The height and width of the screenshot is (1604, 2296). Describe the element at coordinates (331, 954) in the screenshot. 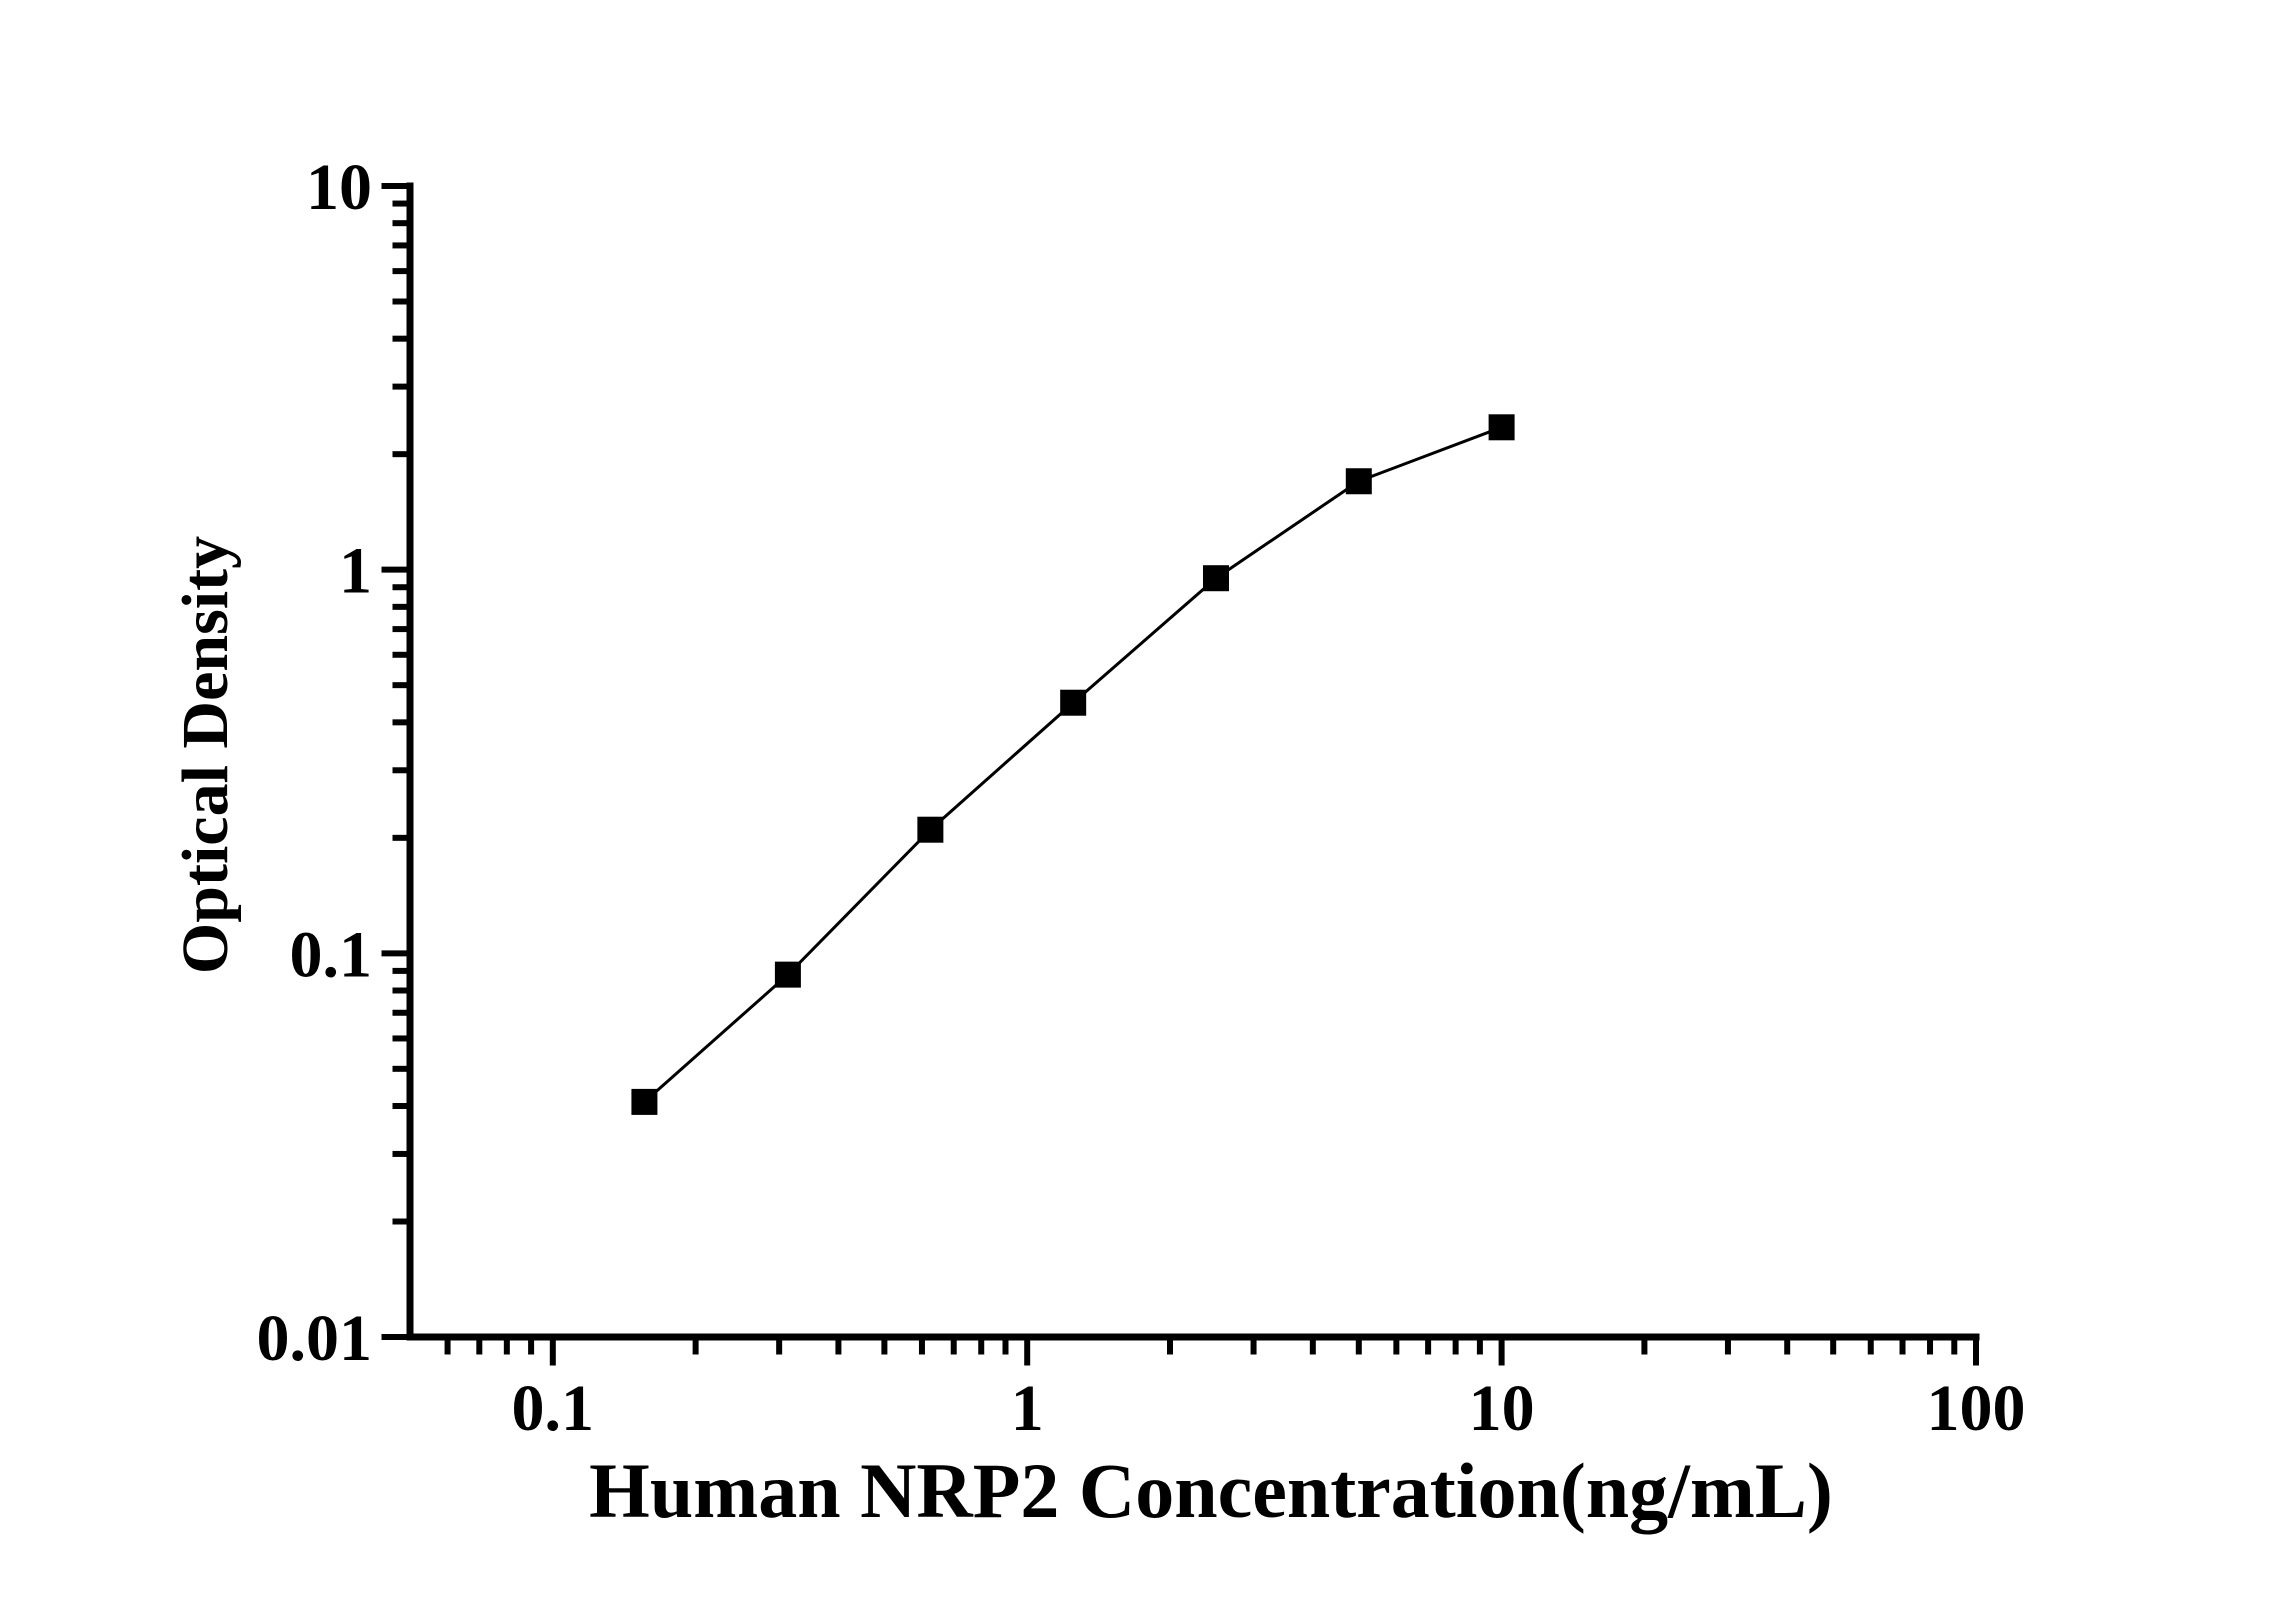

I see `y-tick-label: 0.1` at that location.